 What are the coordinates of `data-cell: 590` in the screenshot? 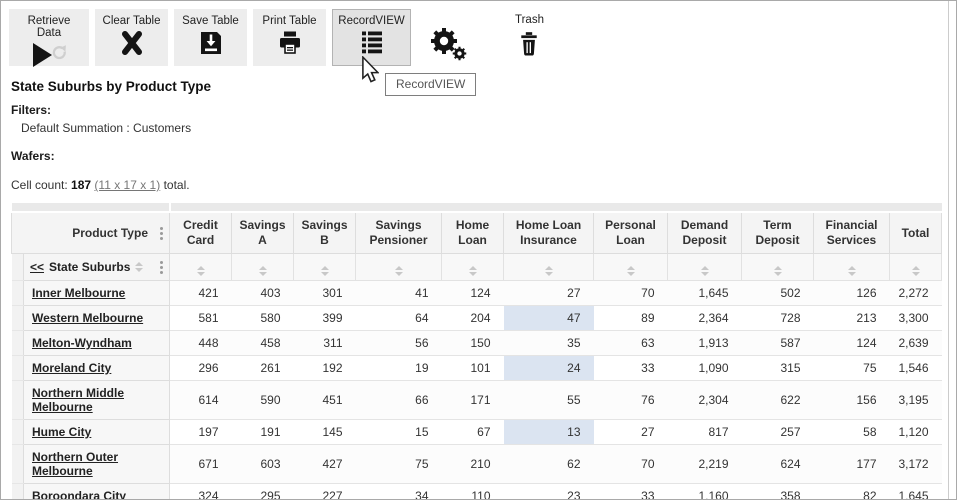 It's located at (262, 400).